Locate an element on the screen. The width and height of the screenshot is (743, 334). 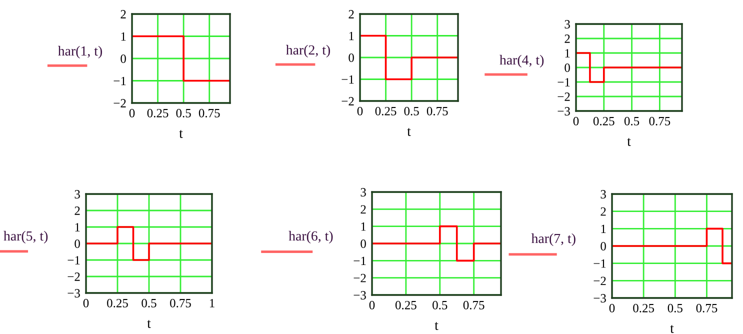
x-tick-label: 1 is located at coordinates (212, 303).